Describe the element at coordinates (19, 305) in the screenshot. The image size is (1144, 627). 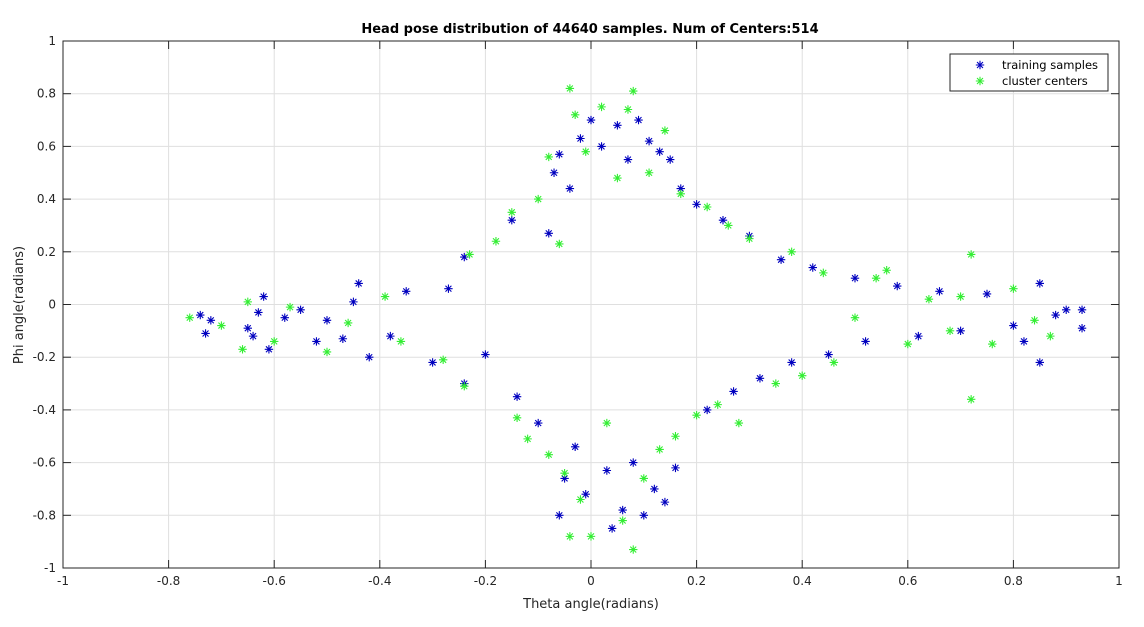
I see `y-axis-label: Phi angle(radians)` at that location.